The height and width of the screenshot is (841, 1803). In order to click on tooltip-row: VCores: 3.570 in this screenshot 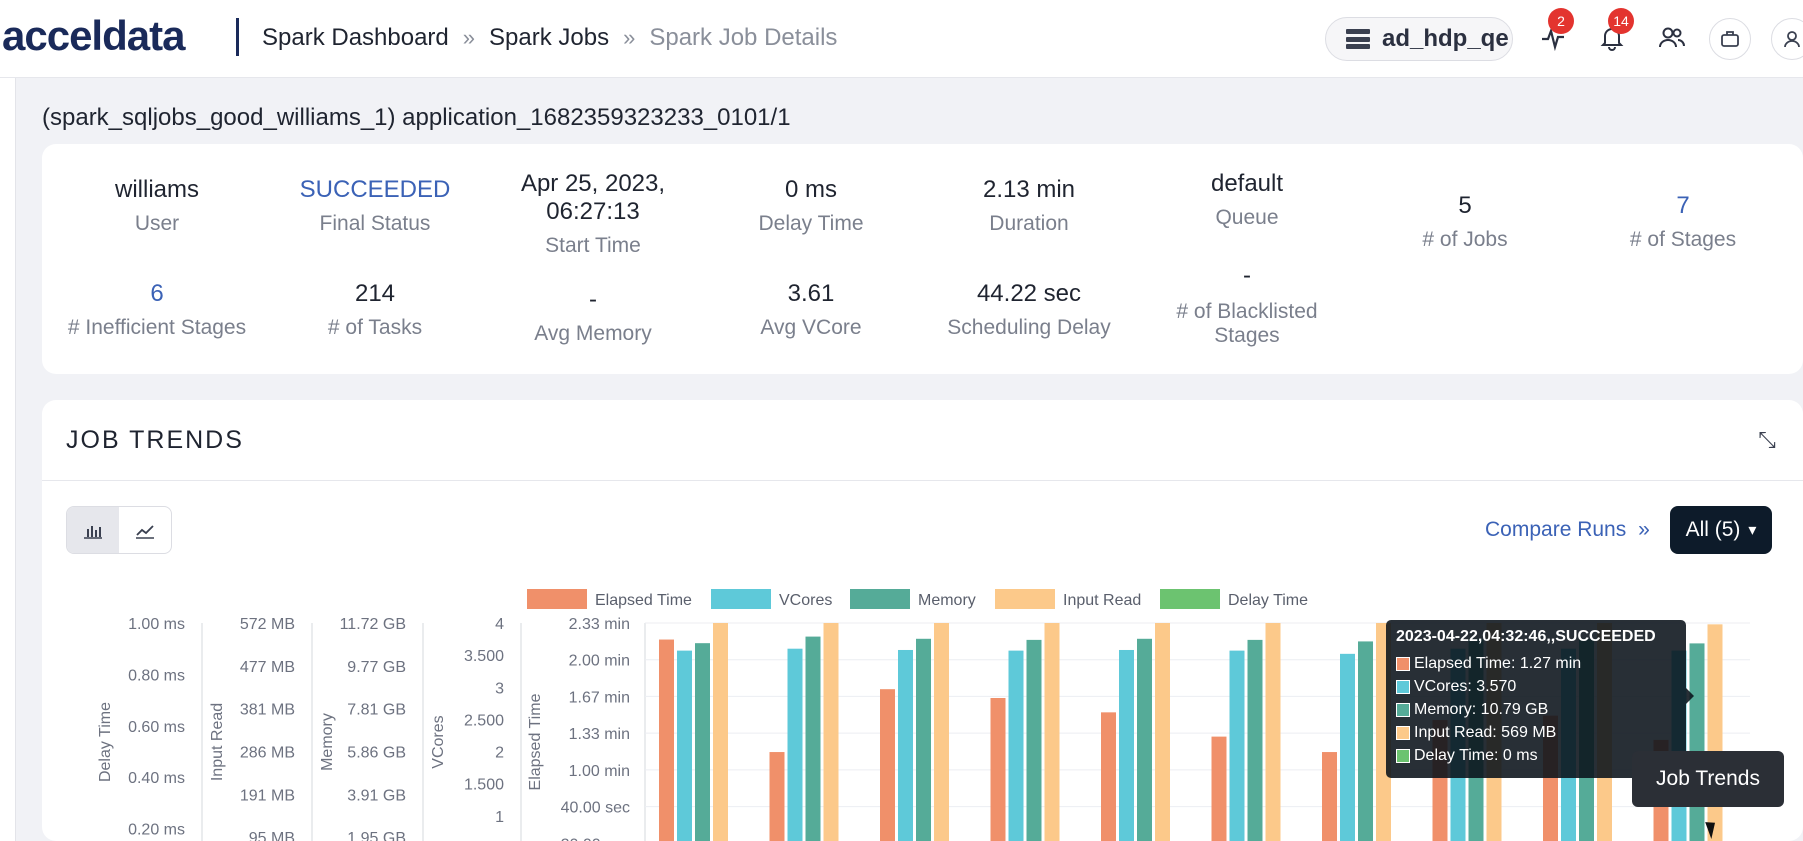, I will do `click(1536, 686)`.